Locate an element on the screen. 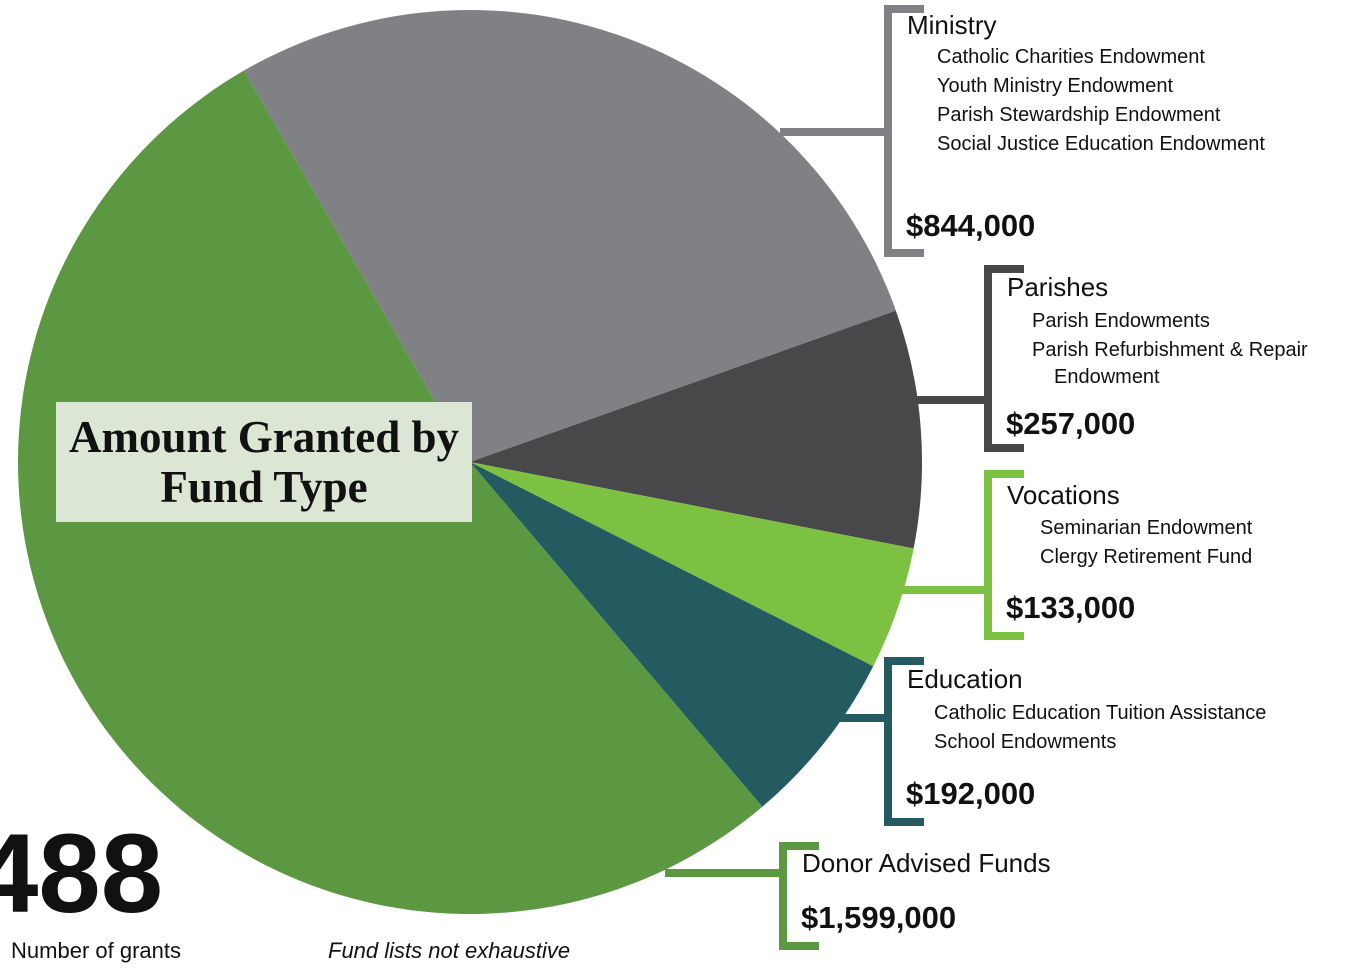 This screenshot has width=1353, height=973. grant-count: 488 is located at coordinates (81, 873).